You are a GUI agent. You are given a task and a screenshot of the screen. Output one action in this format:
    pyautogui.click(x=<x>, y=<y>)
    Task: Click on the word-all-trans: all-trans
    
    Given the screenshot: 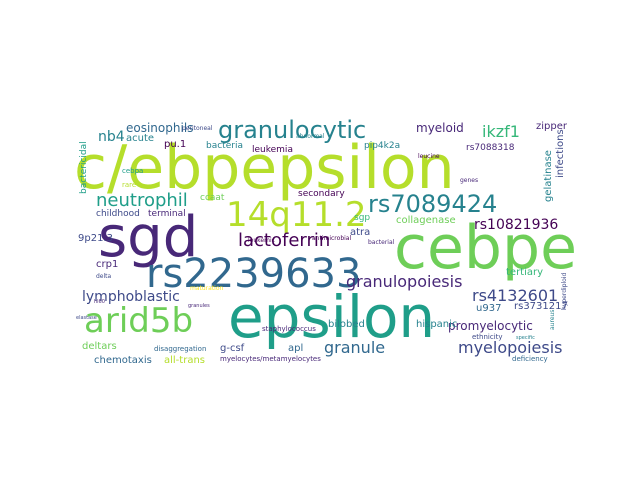 What is the action you would take?
    pyautogui.click(x=185, y=360)
    